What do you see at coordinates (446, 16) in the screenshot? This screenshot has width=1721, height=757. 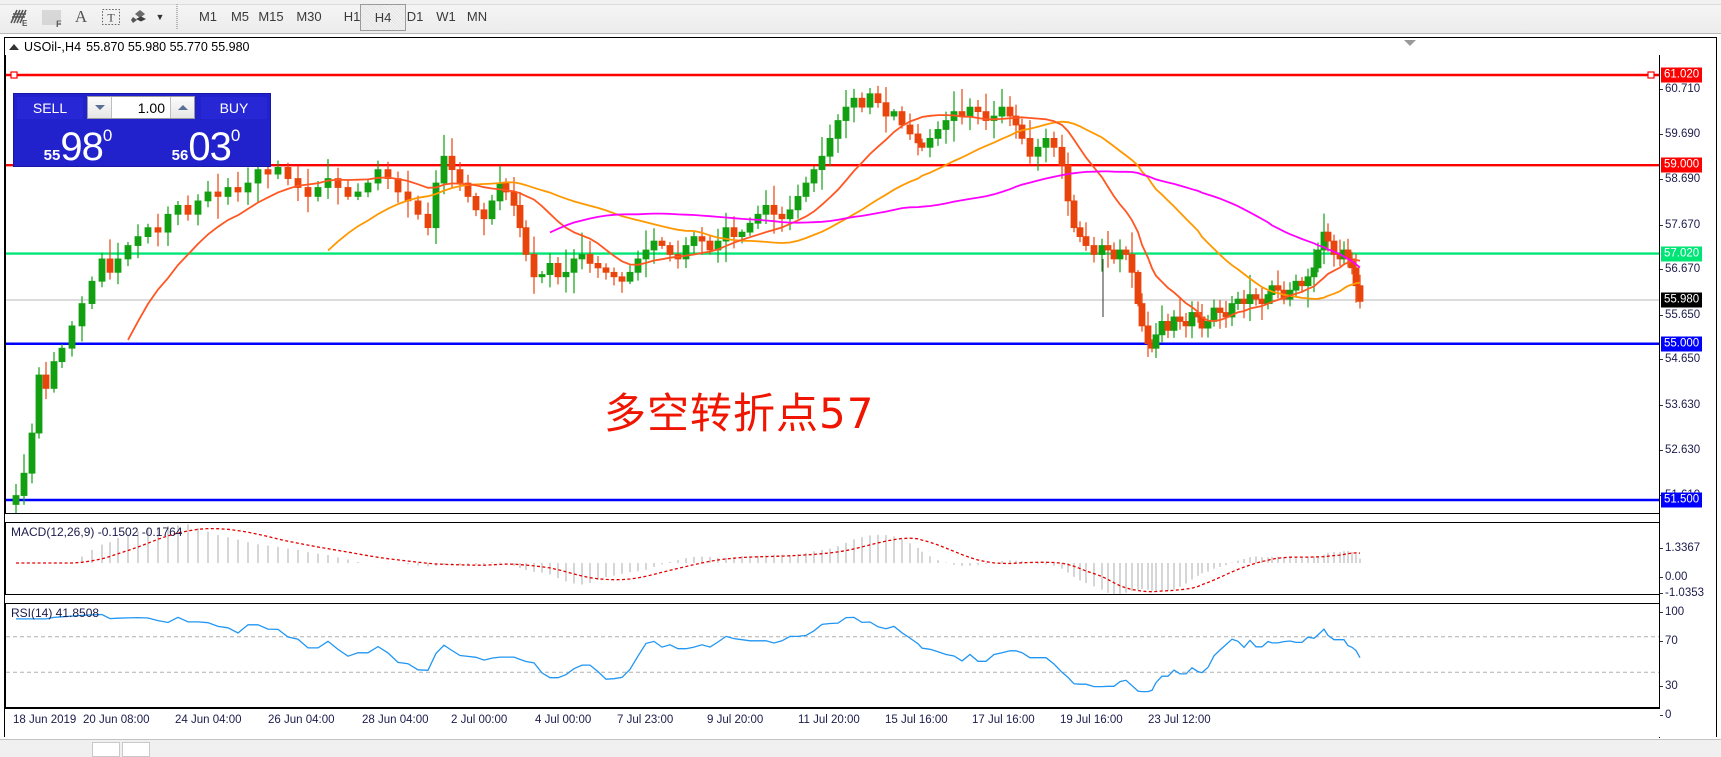 I see `timeframe-w1: W1` at bounding box center [446, 16].